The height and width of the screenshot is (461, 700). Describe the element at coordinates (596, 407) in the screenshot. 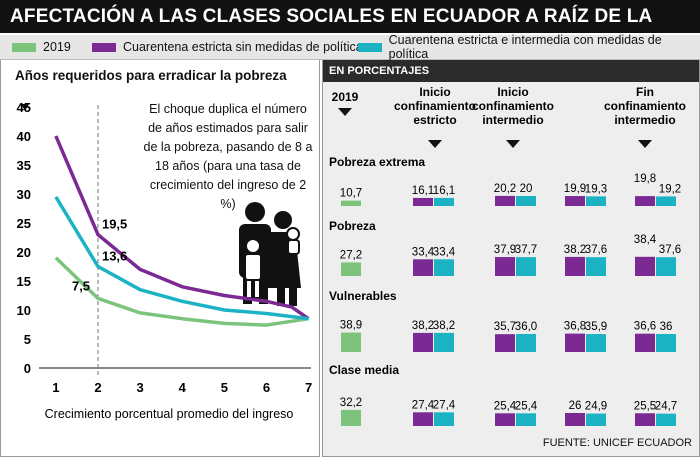

I see `bar-value-label: 24,9` at that location.